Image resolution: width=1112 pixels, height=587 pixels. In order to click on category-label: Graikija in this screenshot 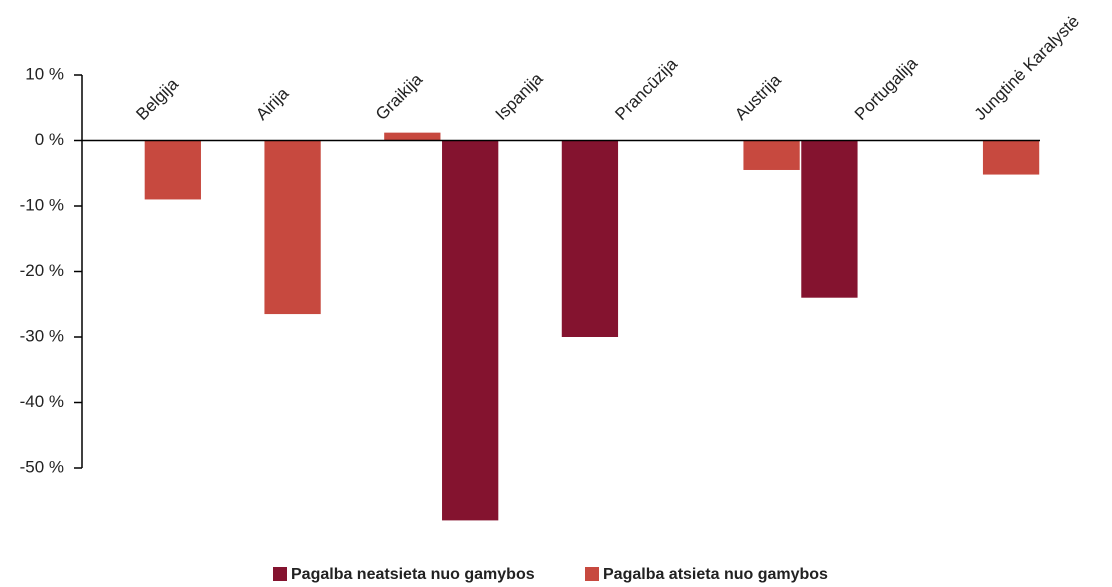, I will do `click(399, 96)`.